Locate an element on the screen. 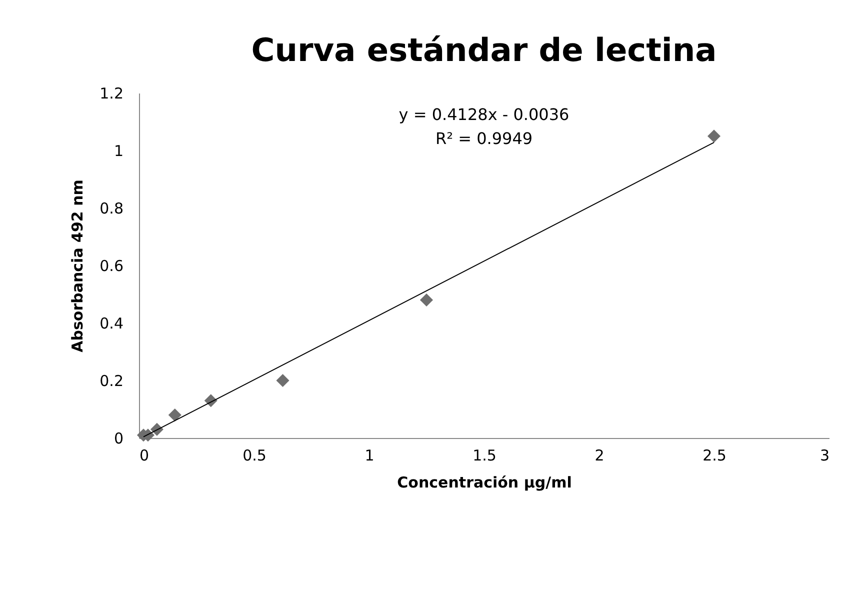 Image resolution: width=859 pixels, height=590 pixels. y-tick-label: 1.2 is located at coordinates (112, 93).